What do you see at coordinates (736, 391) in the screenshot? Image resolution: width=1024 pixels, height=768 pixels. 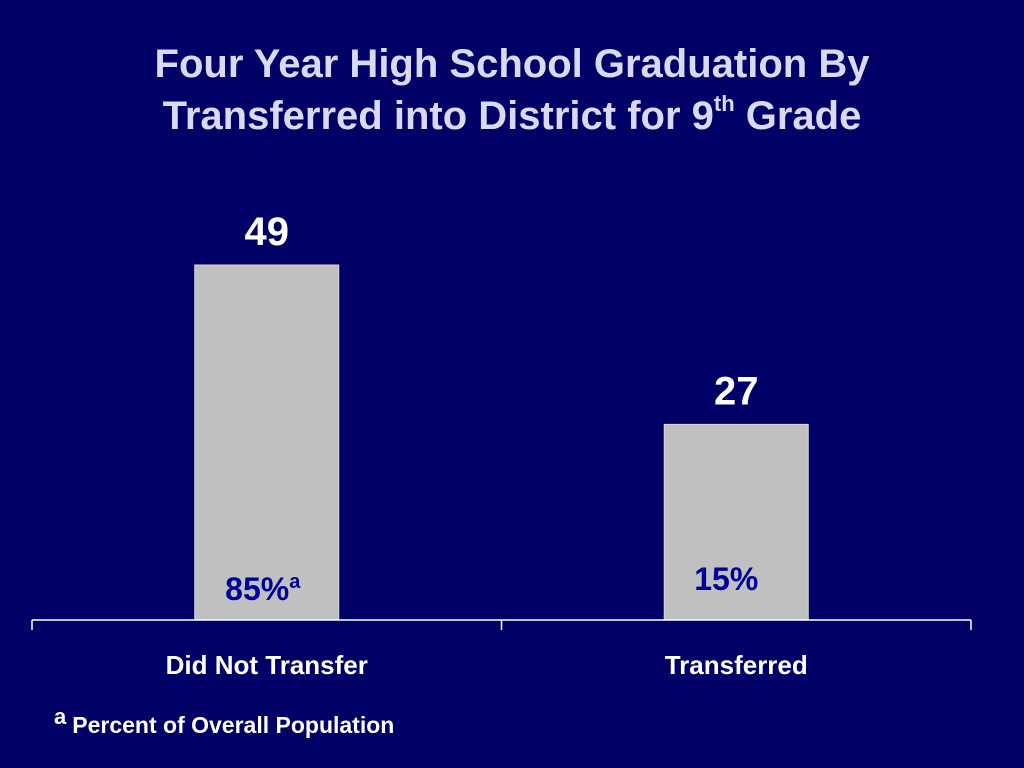 I see `data-label-2: 27` at bounding box center [736, 391].